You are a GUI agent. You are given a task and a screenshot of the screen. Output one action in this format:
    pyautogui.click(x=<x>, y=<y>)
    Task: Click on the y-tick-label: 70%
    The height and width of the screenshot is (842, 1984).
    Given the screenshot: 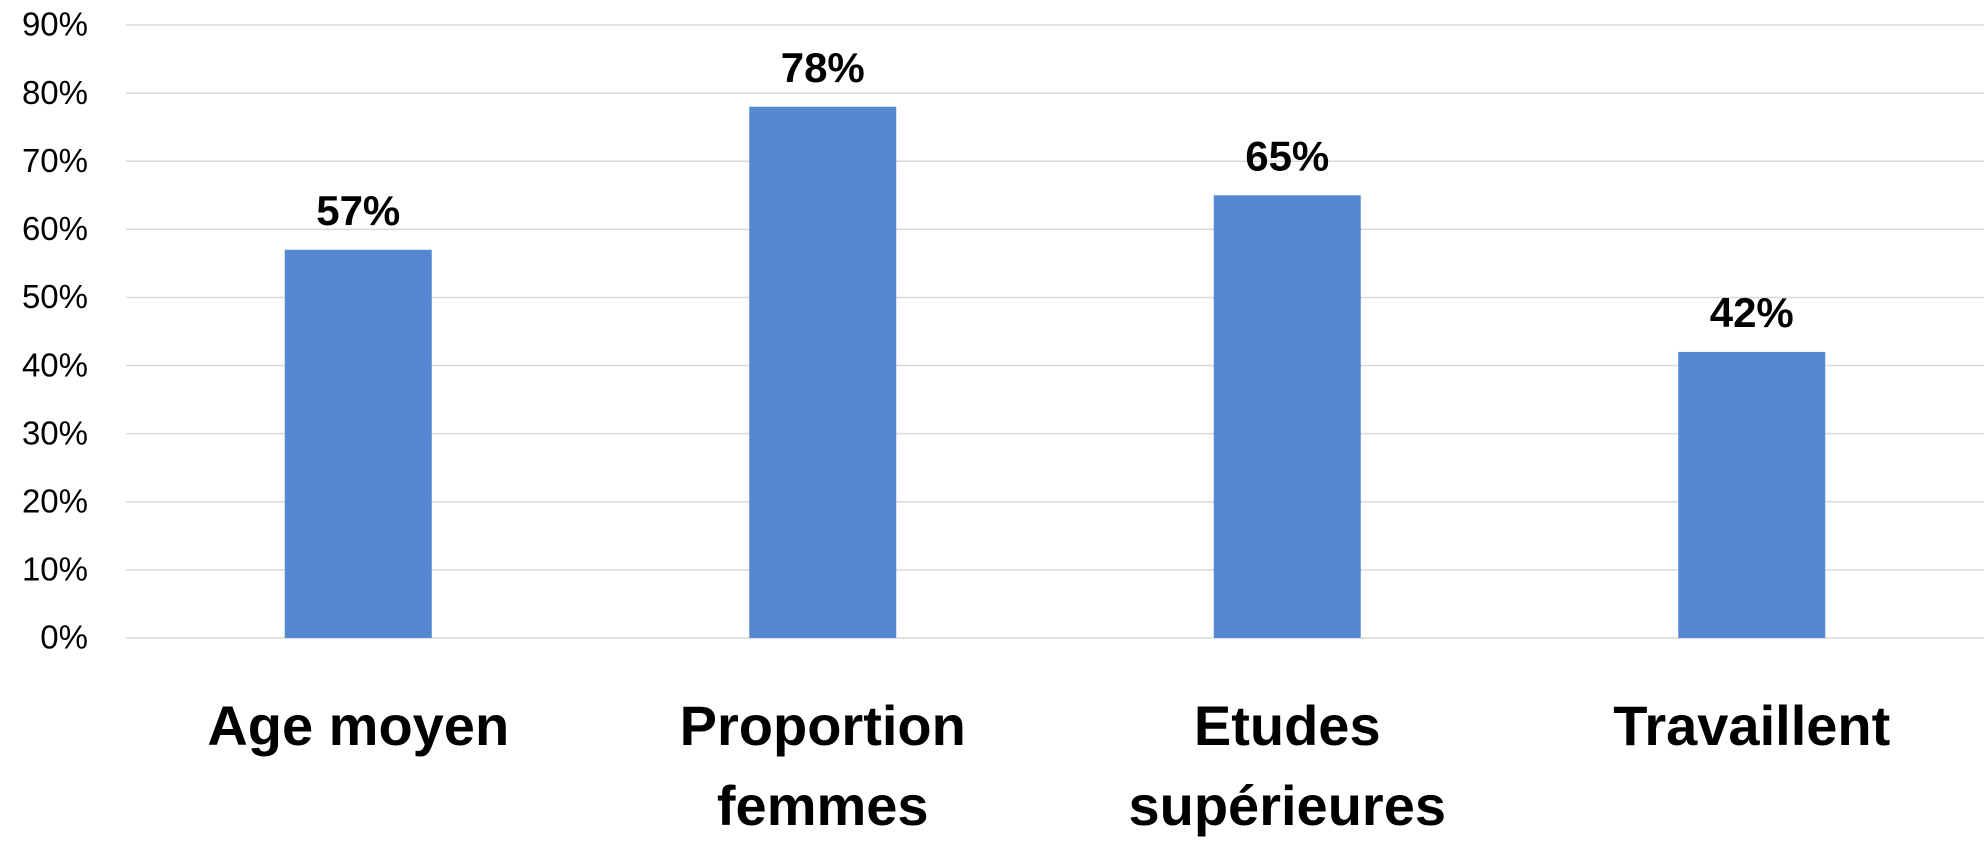 What is the action you would take?
    pyautogui.click(x=55, y=160)
    